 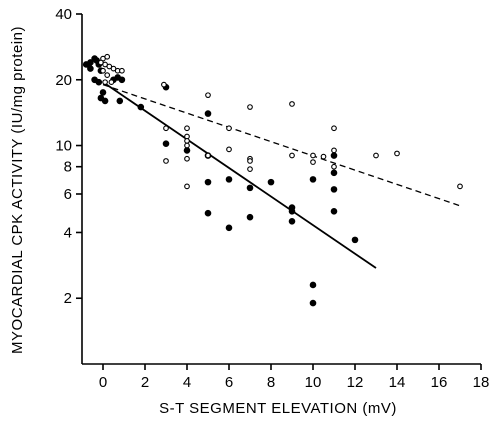 What do you see at coordinates (145, 382) in the screenshot?
I see `x-tick-label: 2` at bounding box center [145, 382].